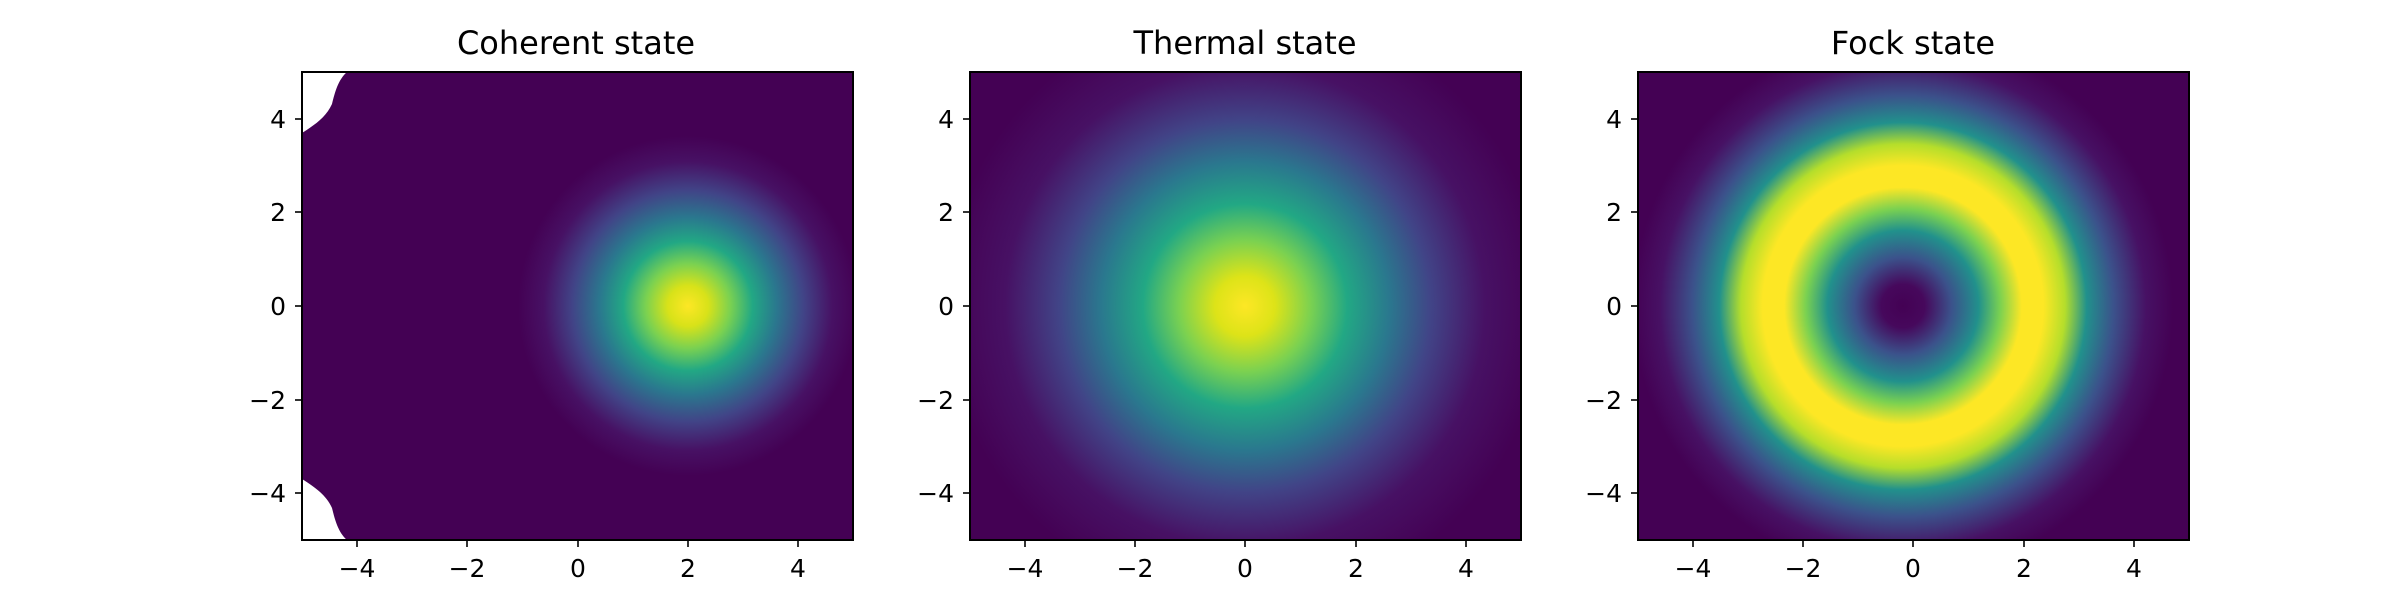 The image size is (2400, 600). I want to click on panel-title: Thermal state, so click(1244, 43).